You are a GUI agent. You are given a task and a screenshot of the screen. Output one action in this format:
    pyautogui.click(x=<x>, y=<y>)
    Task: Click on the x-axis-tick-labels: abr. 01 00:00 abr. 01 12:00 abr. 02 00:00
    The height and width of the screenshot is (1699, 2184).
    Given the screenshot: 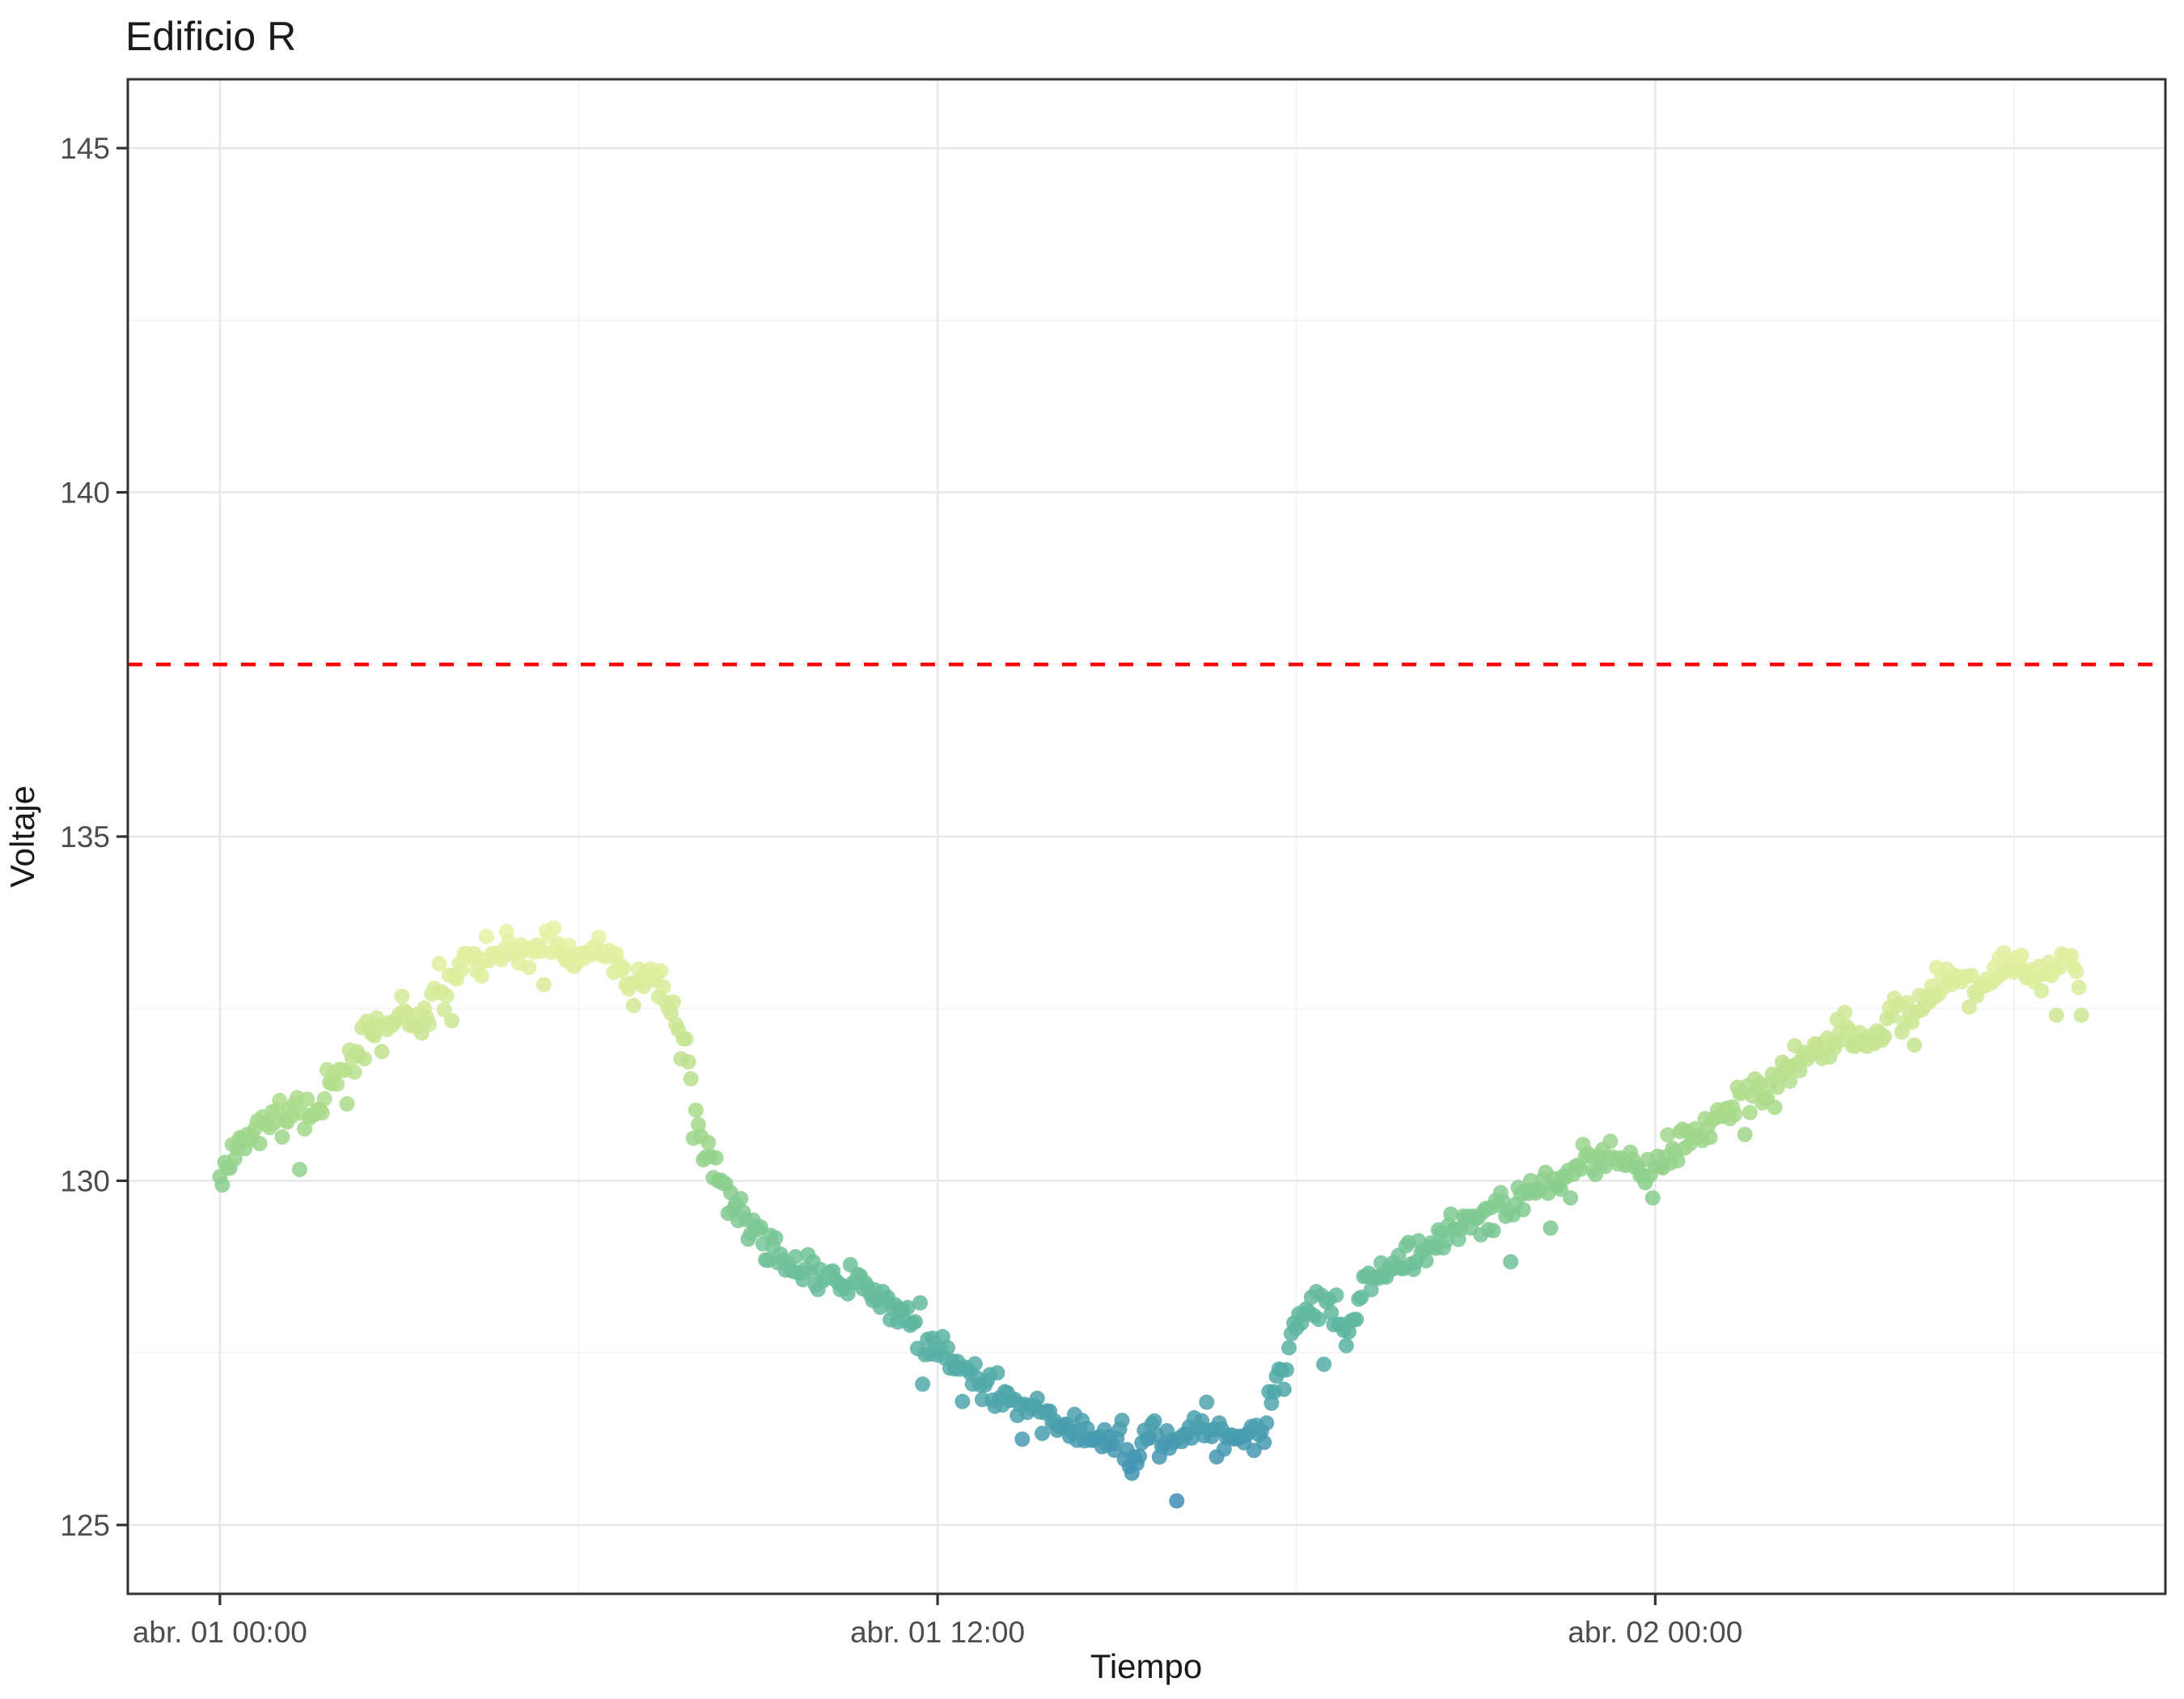 What is the action you would take?
    pyautogui.click(x=937, y=1632)
    